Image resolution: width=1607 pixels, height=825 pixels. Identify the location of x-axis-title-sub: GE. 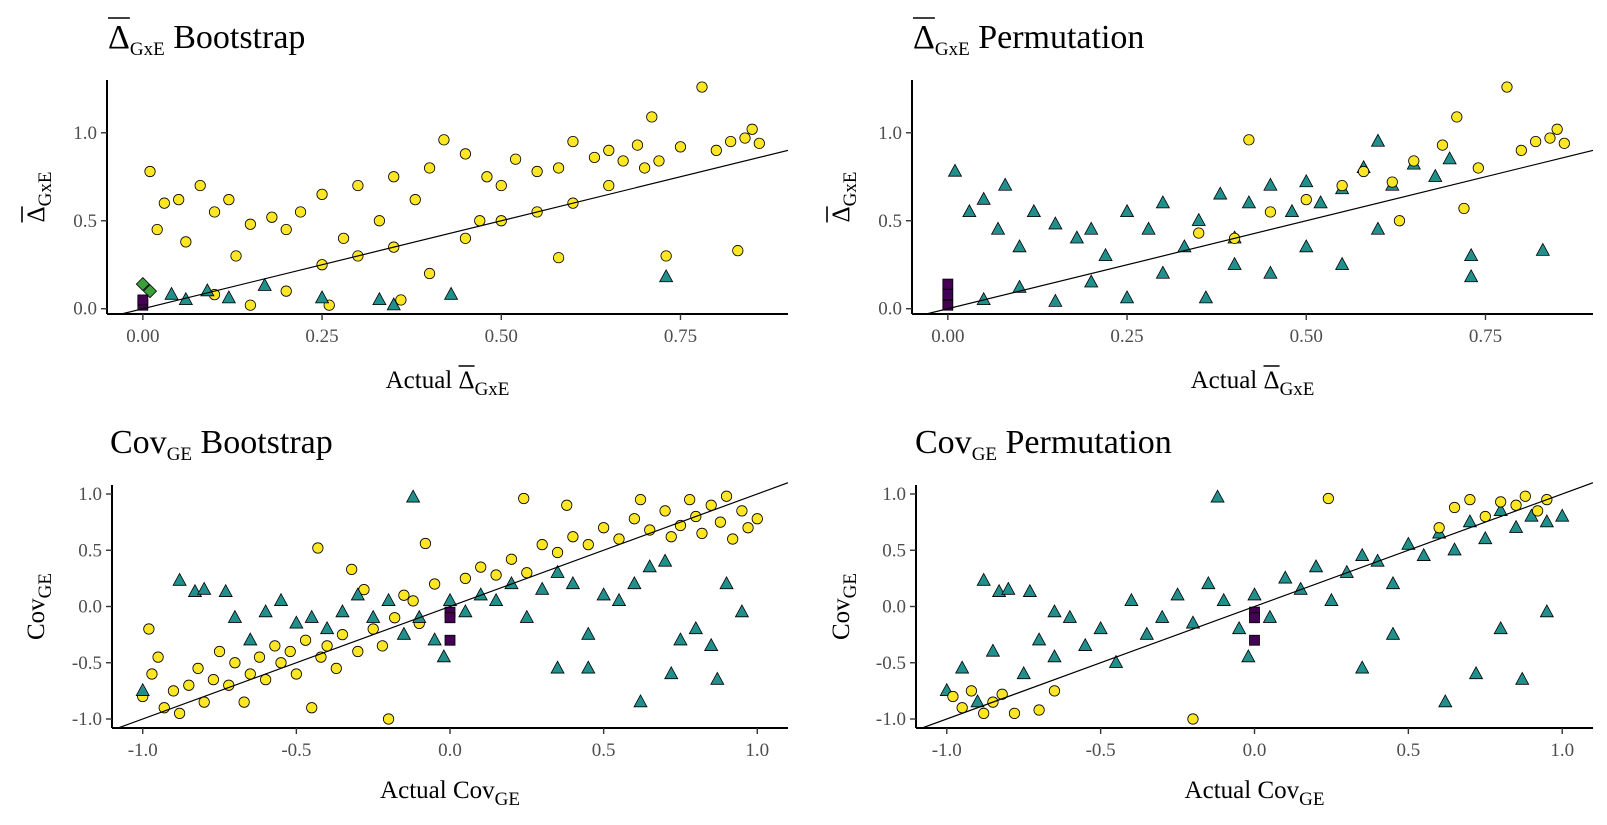
(507, 799).